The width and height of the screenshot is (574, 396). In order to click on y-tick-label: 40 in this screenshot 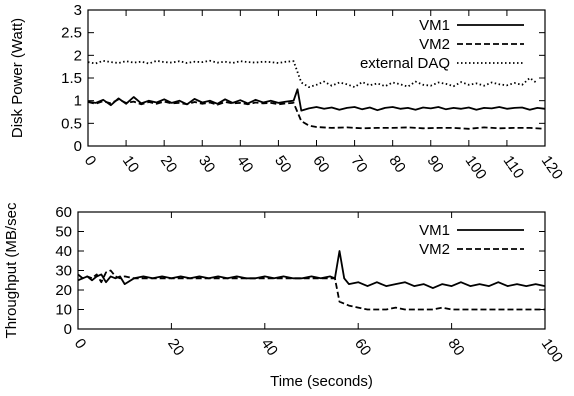, I will do `click(63, 251)`.